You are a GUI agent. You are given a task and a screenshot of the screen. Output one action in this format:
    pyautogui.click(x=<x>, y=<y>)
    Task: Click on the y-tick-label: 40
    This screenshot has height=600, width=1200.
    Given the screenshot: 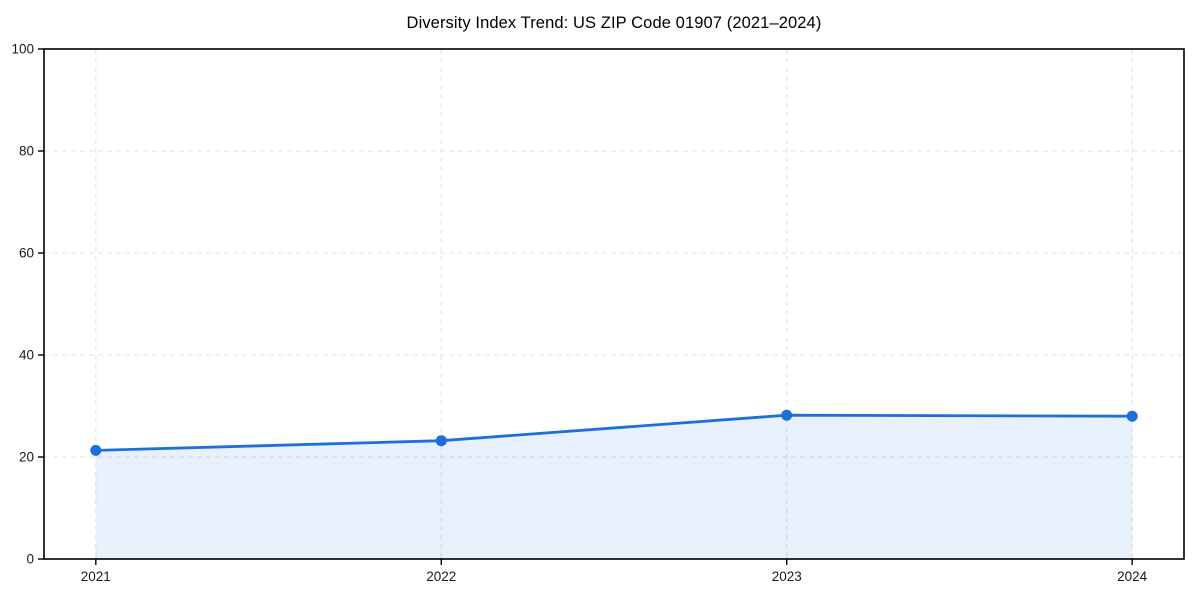 What is the action you would take?
    pyautogui.click(x=26, y=355)
    